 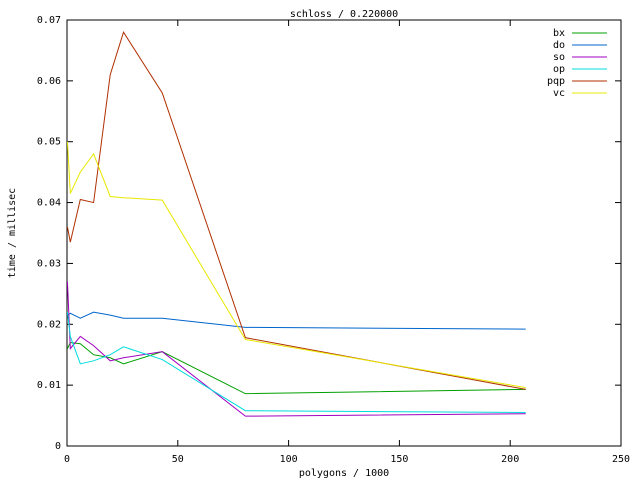 I want to click on y-tick-label: 0.06, so click(x=49, y=81).